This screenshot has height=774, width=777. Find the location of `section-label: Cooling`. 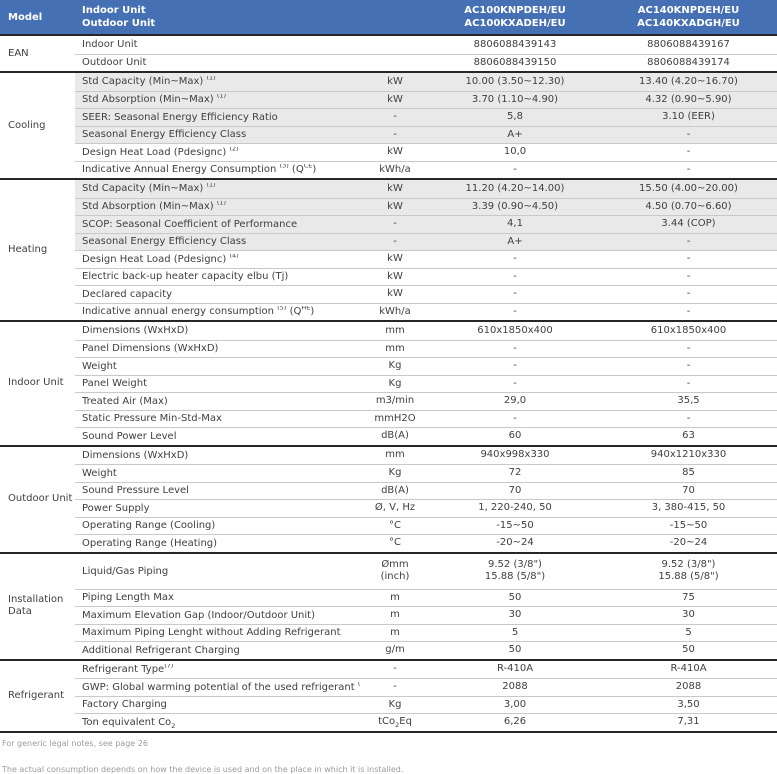

section-label: Cooling is located at coordinates (27, 125).